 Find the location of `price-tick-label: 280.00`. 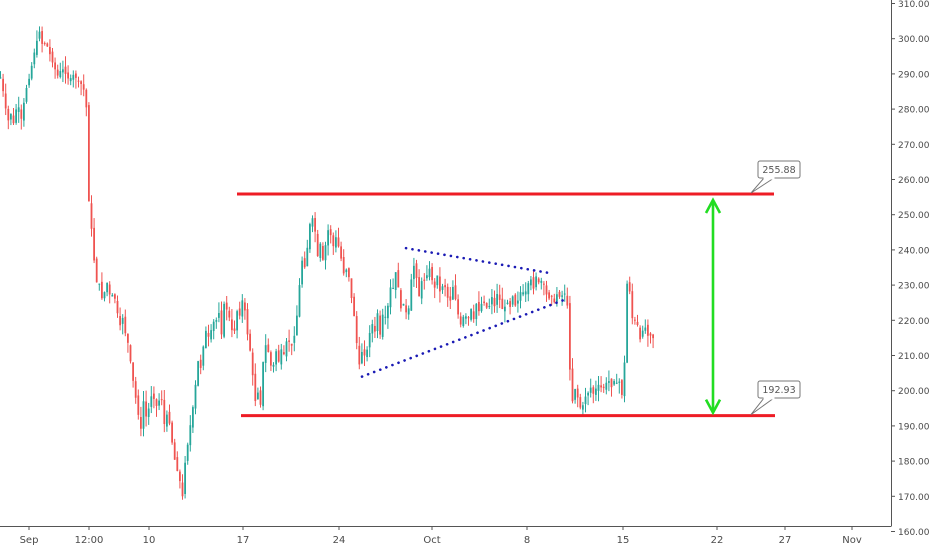

price-tick-label: 280.00 is located at coordinates (914, 111).